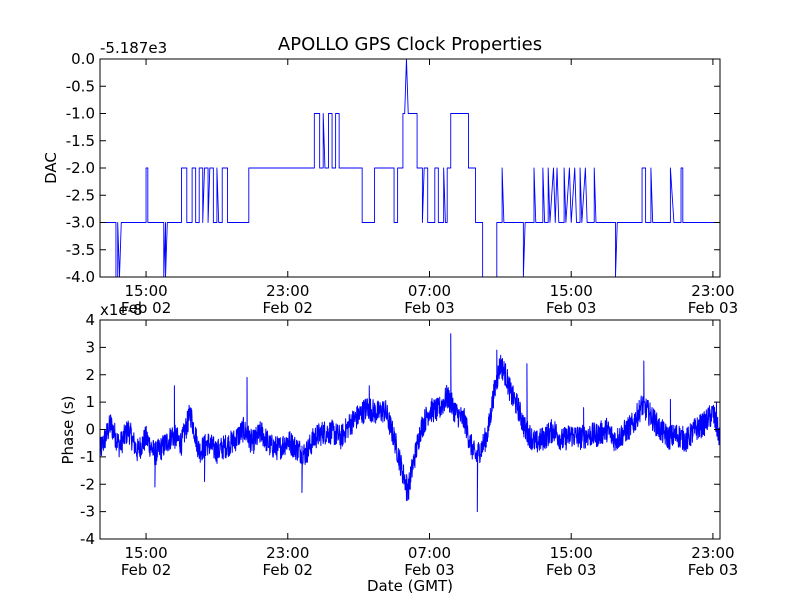  I want to click on dac-ytick-label: -3.0, so click(80, 223).